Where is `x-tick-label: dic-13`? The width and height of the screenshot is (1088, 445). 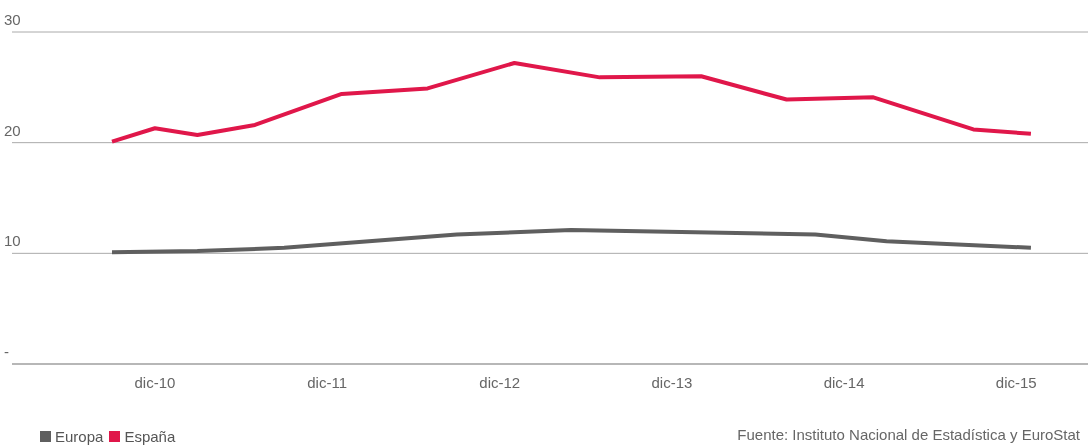
x-tick-label: dic-13 is located at coordinates (672, 382).